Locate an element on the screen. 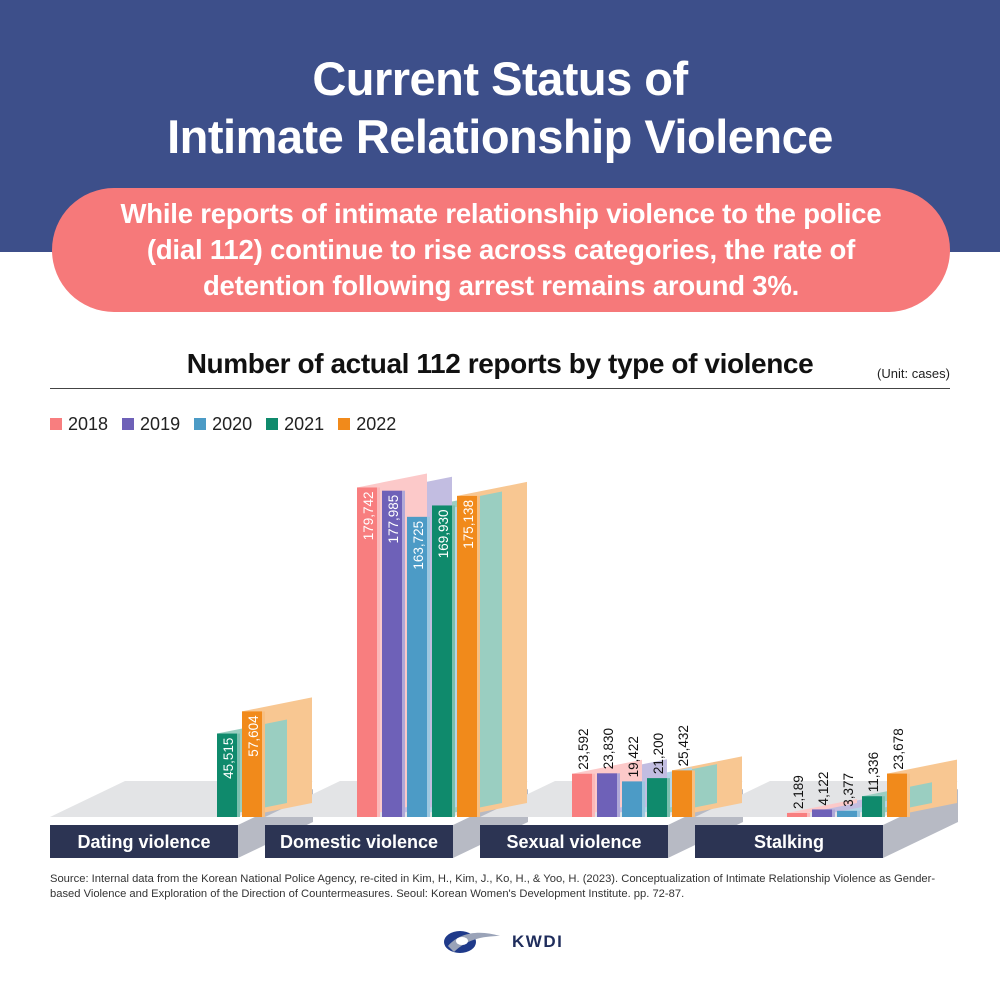 The image size is (1000, 1000). bar-value-label: 21,200 is located at coordinates (658, 753).